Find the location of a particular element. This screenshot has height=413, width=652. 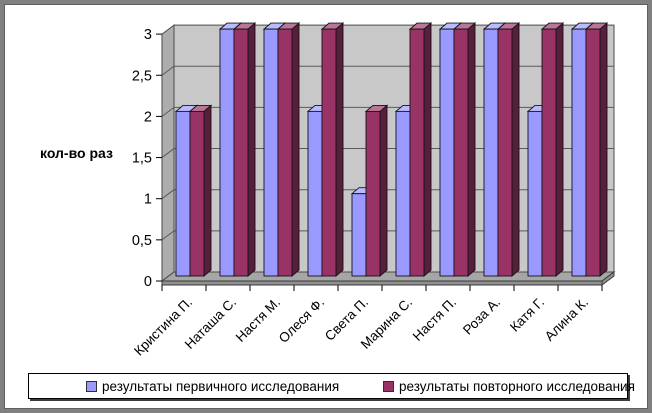

floor-front-edge is located at coordinates (382, 283).